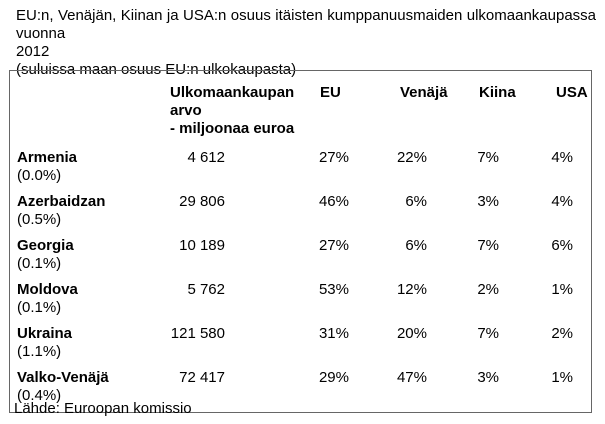  I want to click on eu-share-cell: 31%, so click(333, 333).